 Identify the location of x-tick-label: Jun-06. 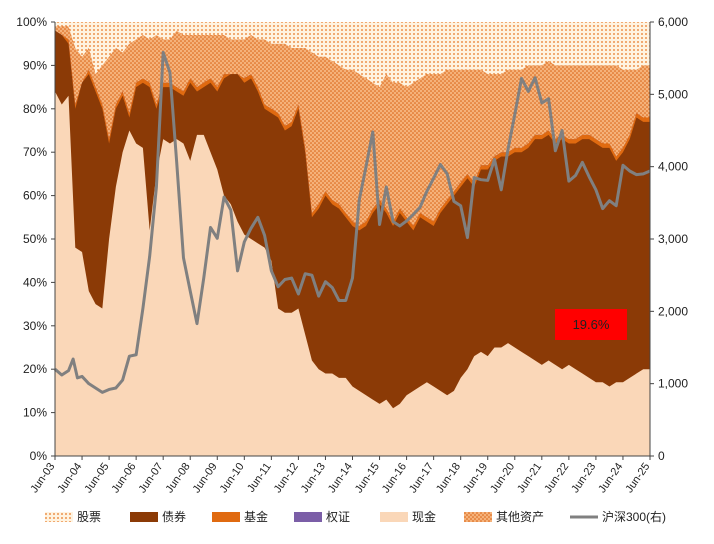
(123, 478).